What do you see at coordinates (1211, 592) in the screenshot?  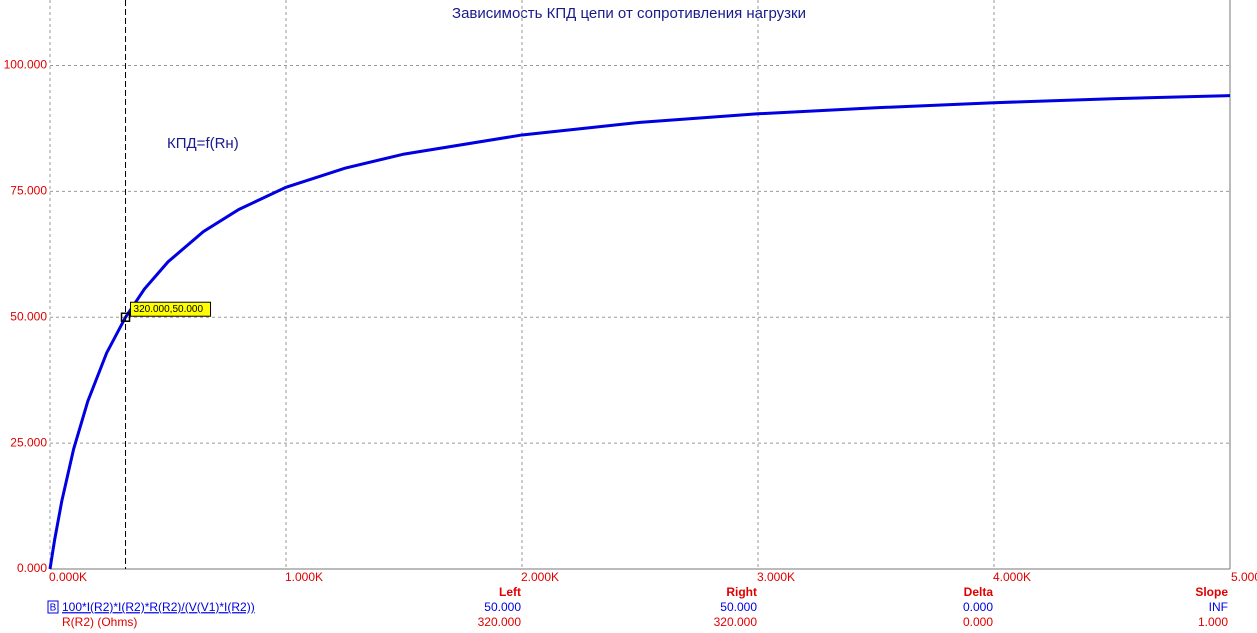 I see `table-header: Slope` at bounding box center [1211, 592].